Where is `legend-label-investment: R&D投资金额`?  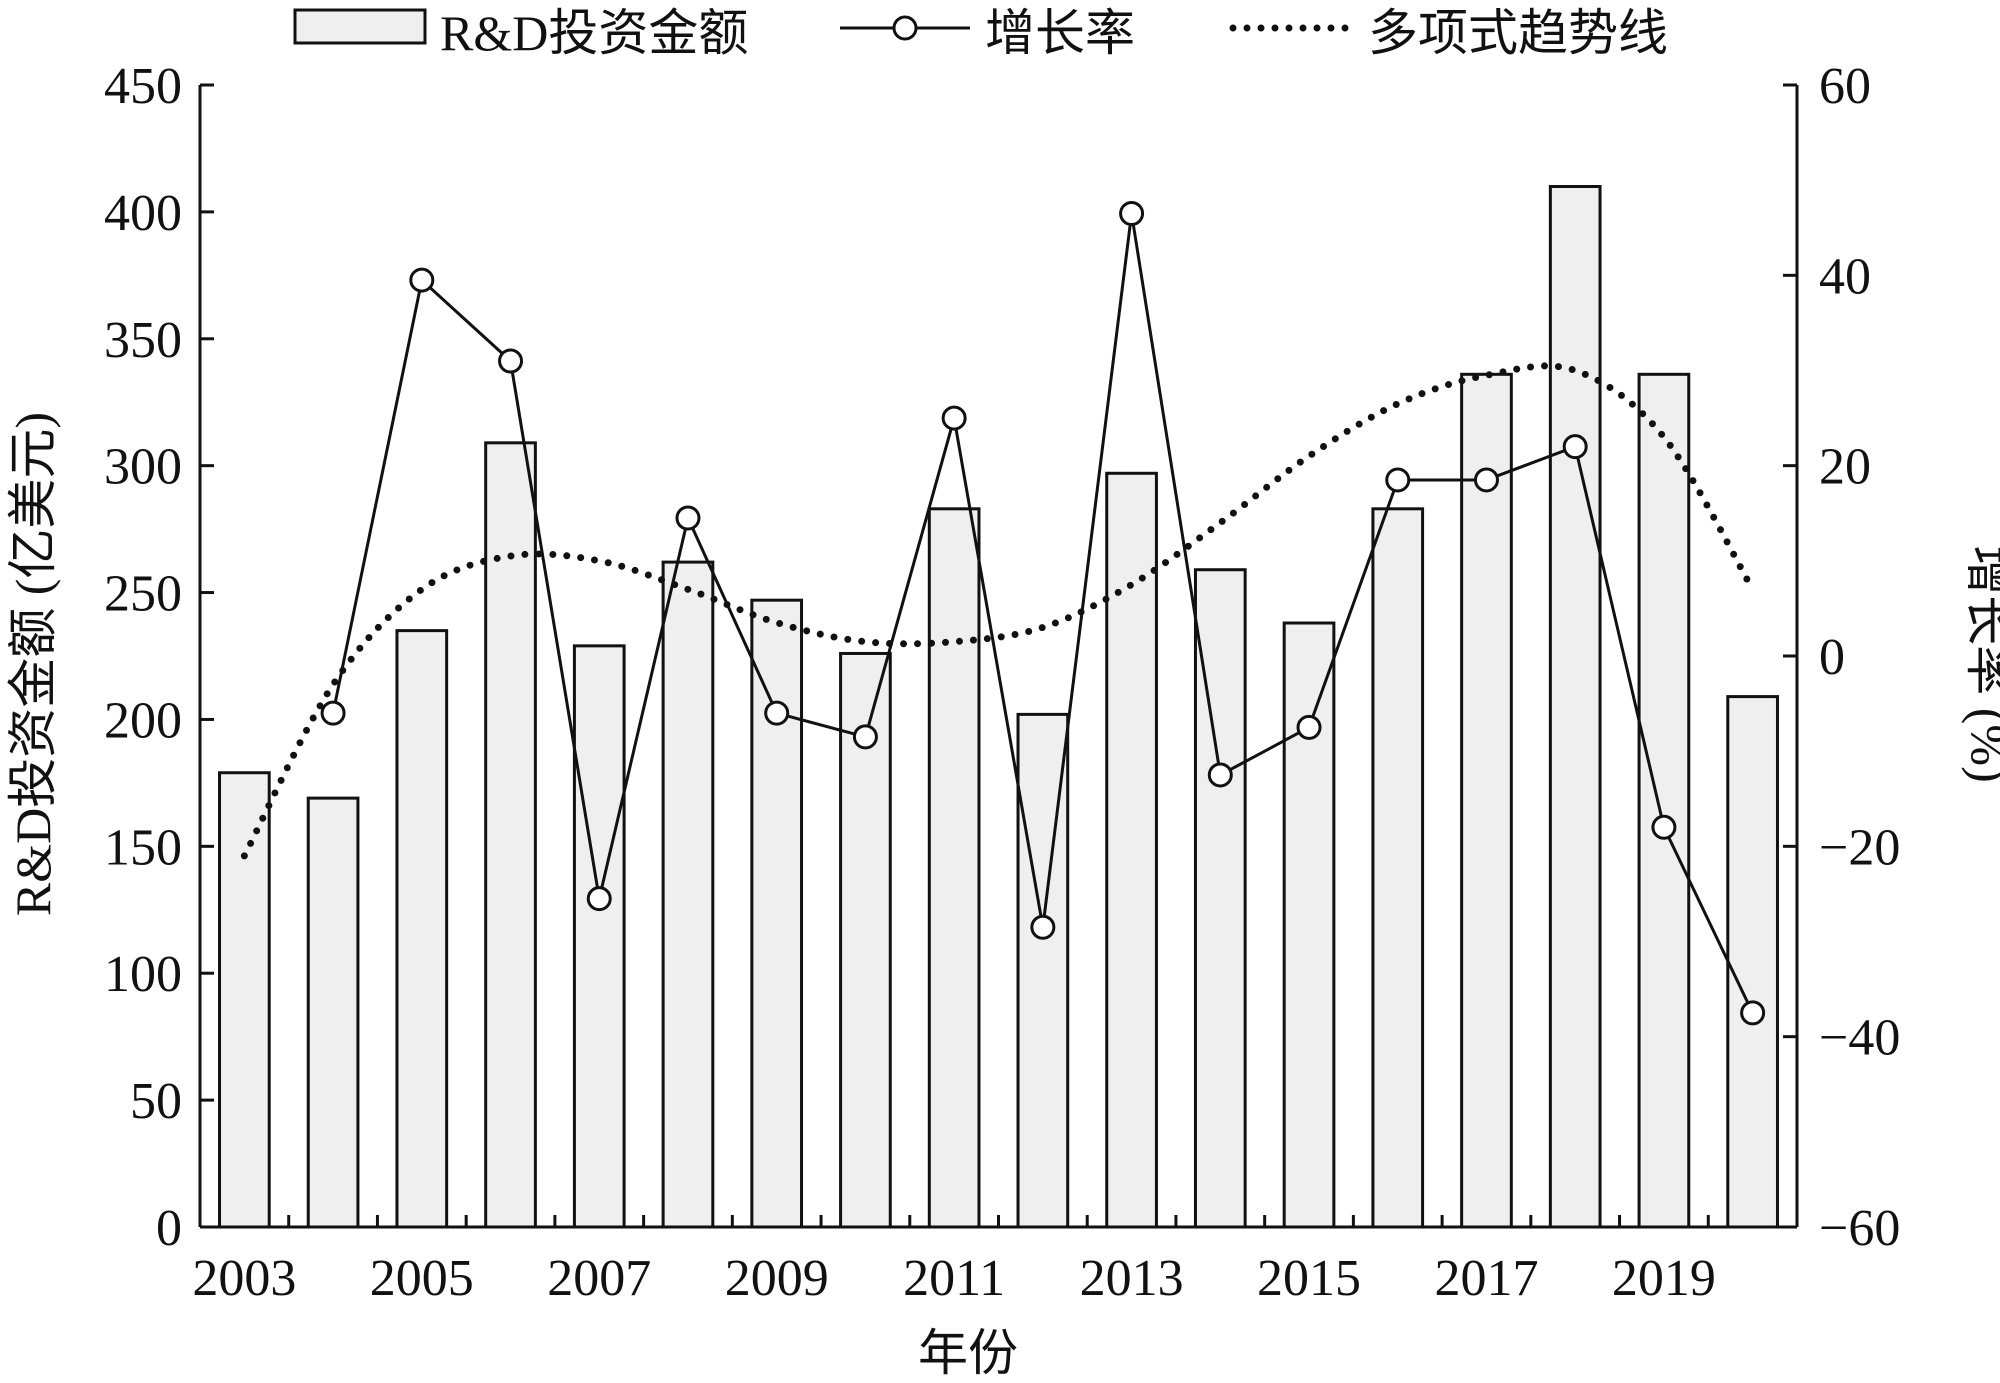 legend-label-investment: R&D投资金额 is located at coordinates (594, 33).